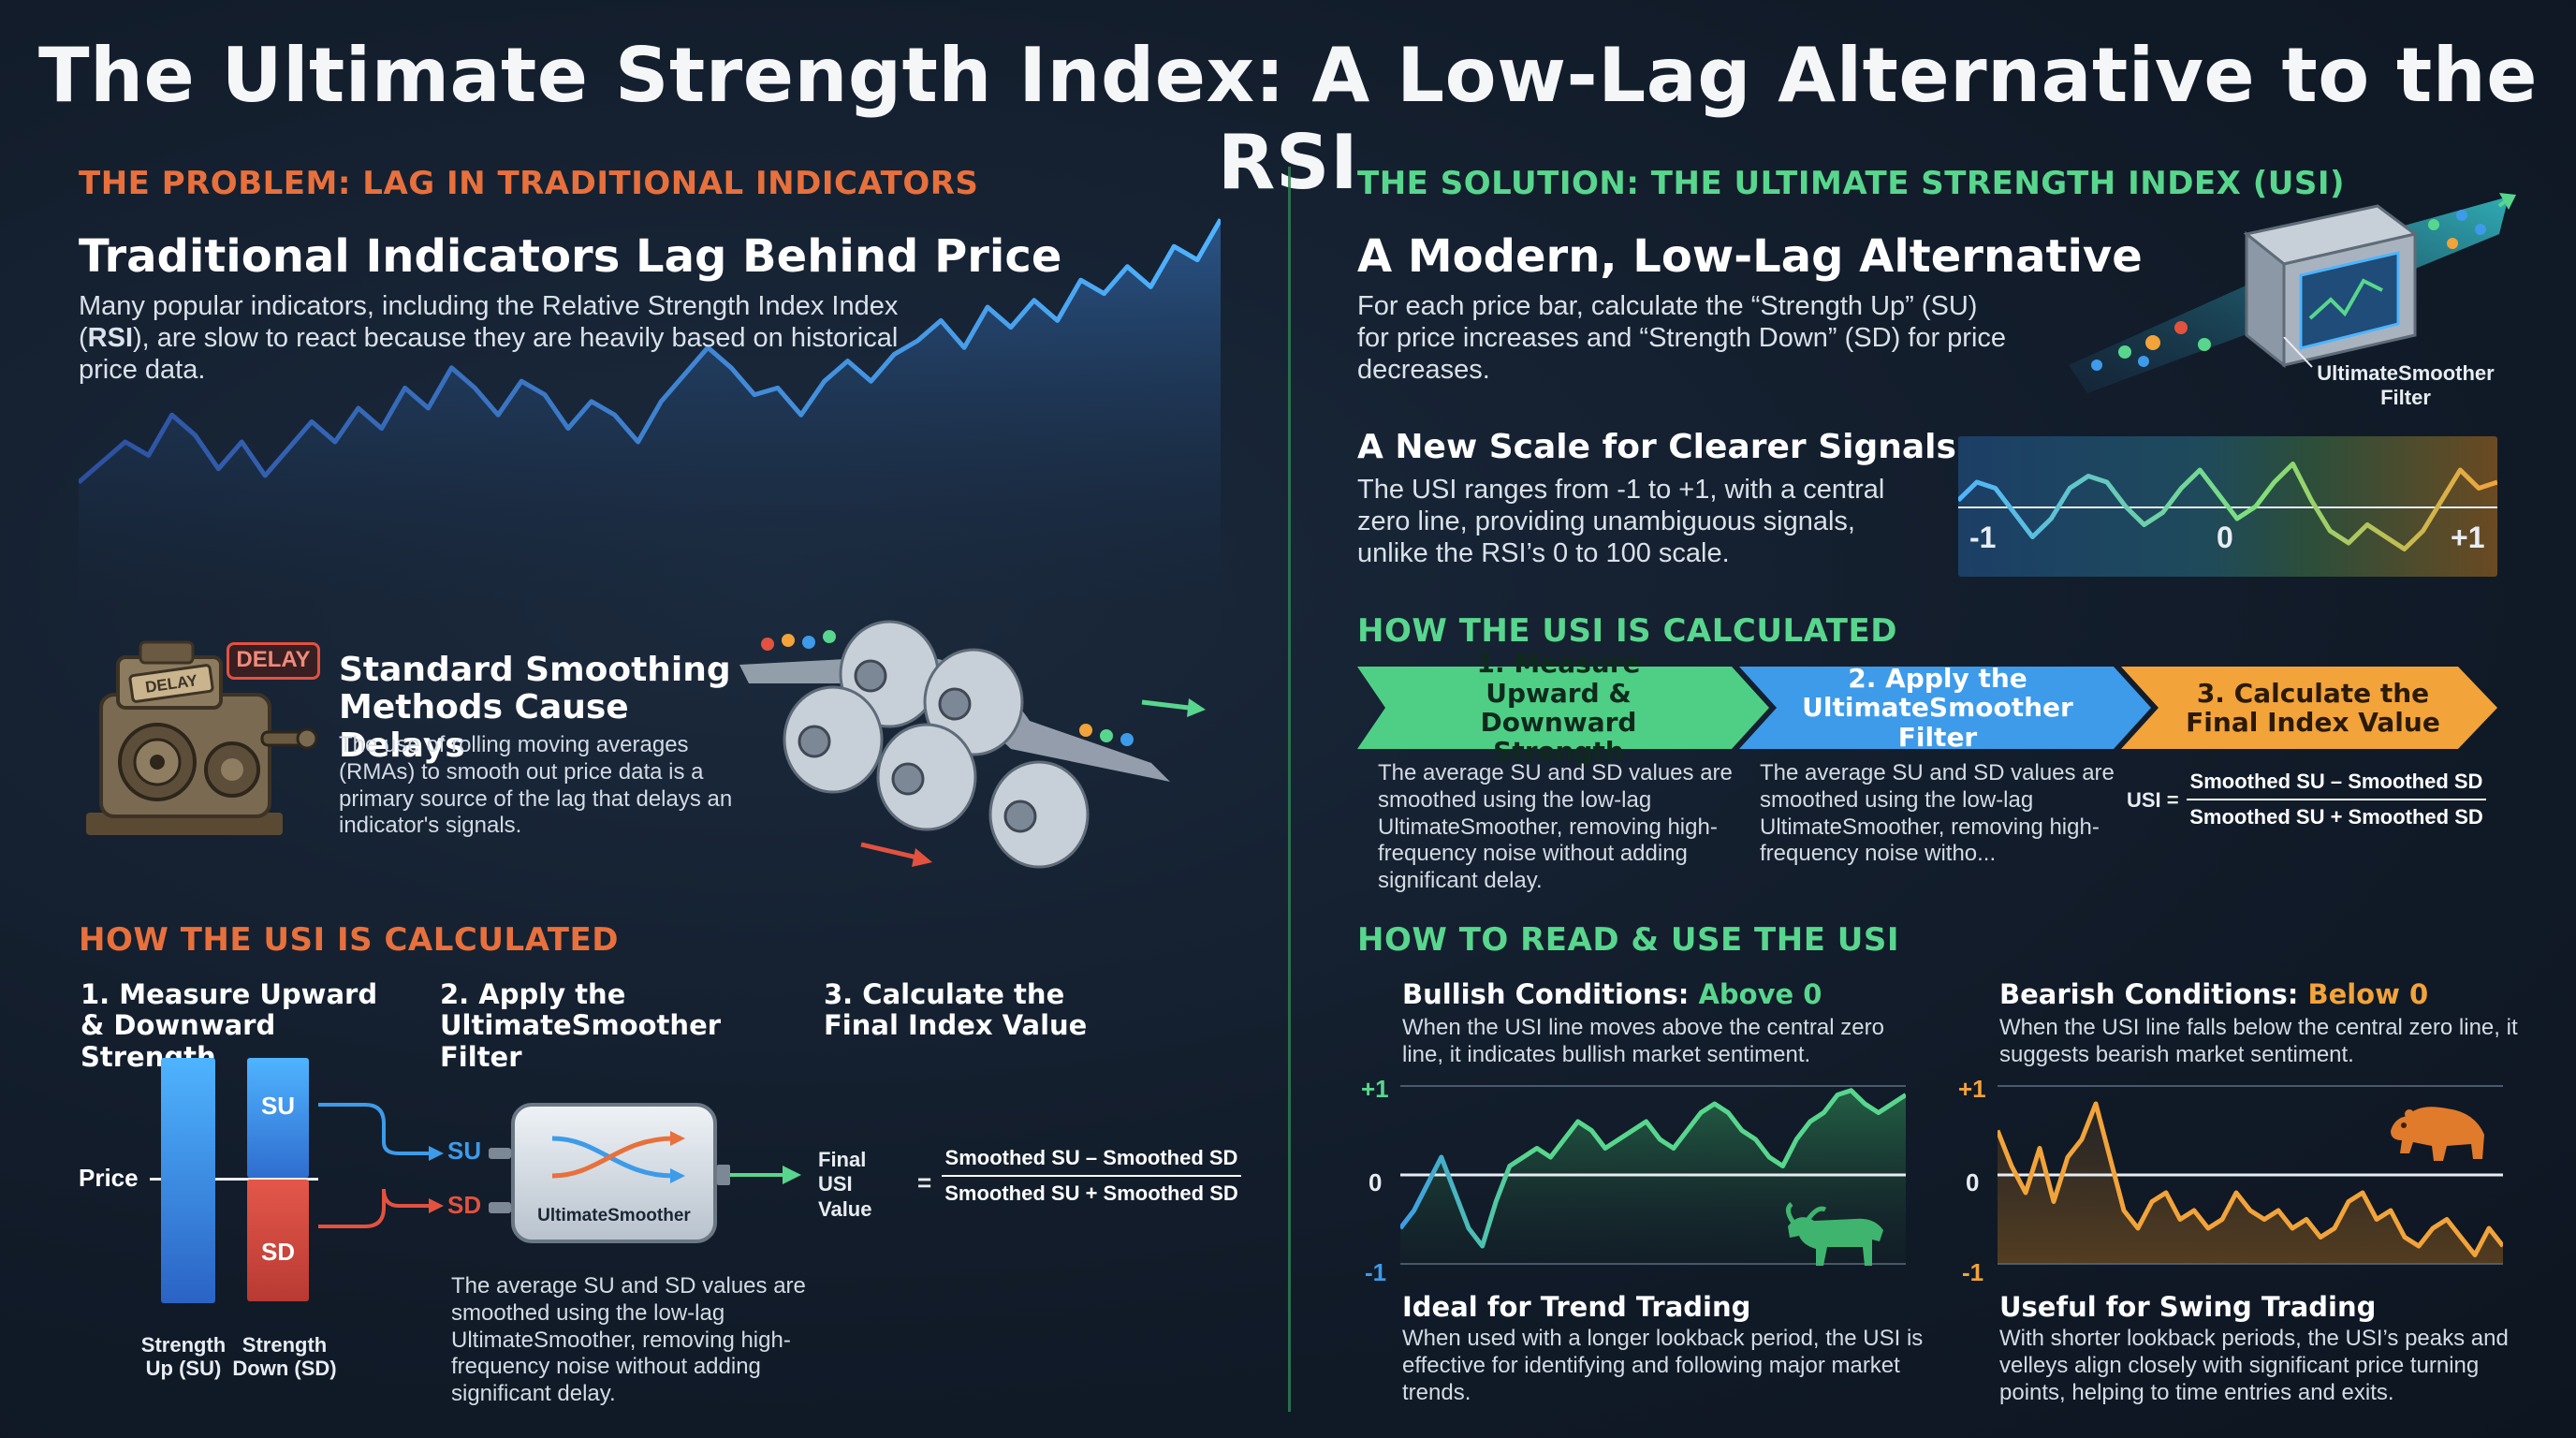  What do you see at coordinates (2368, 994) in the screenshot?
I see `bear-word: Below 0` at bounding box center [2368, 994].